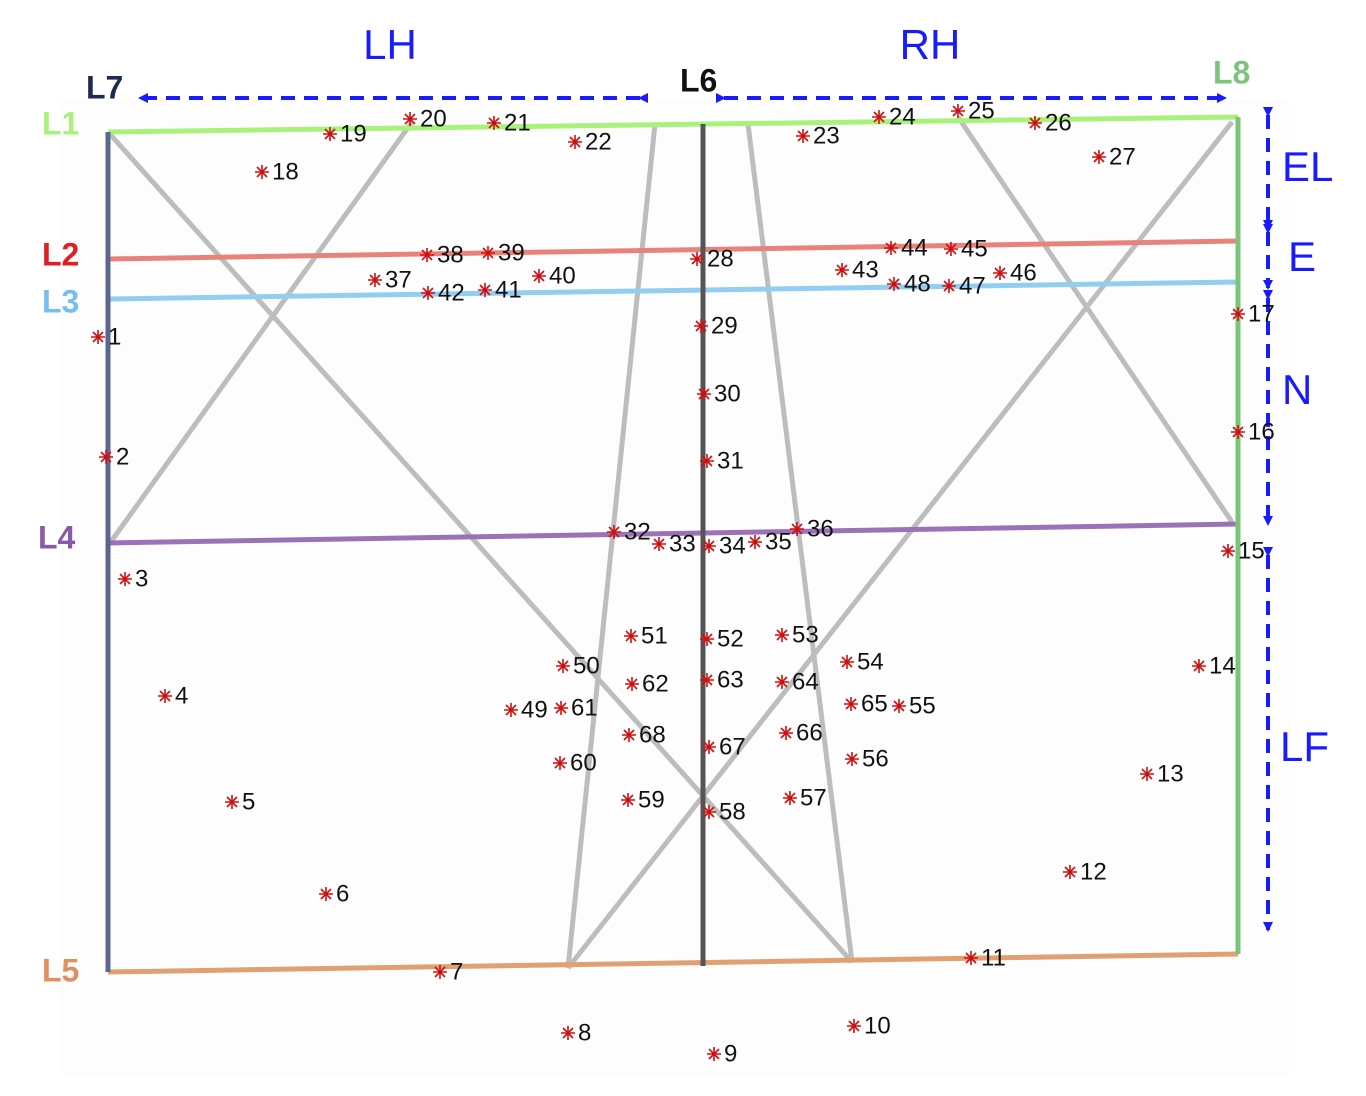 This screenshot has width=1366, height=1096. Describe the element at coordinates (698, 80) in the screenshot. I see `line-label: L6` at that location.